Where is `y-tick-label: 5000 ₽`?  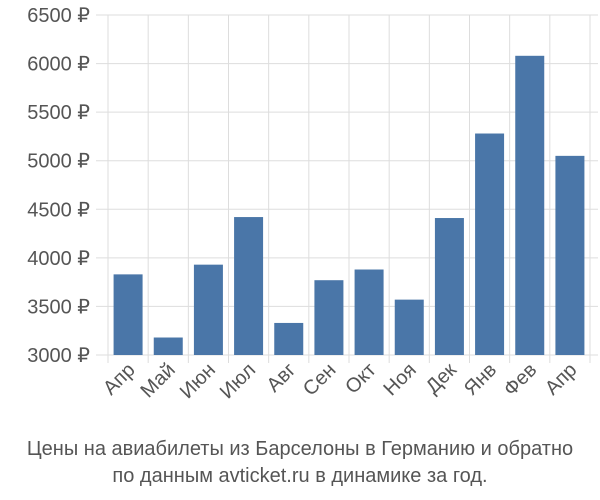
y-tick-label: 5000 ₽ is located at coordinates (58, 162).